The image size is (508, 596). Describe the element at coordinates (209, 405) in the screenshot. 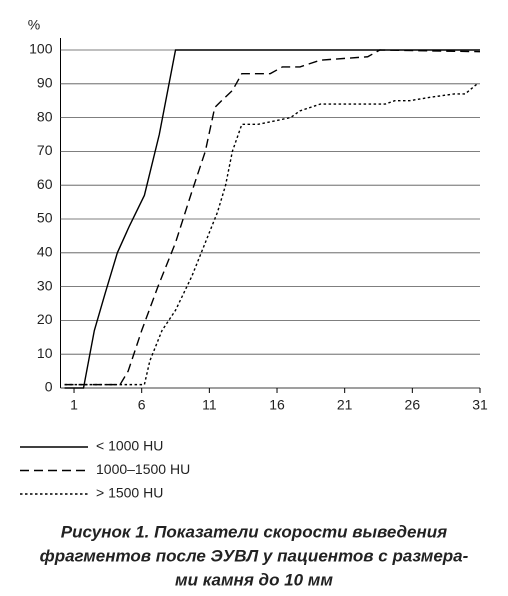

I see `x-tick-label: 11` at that location.